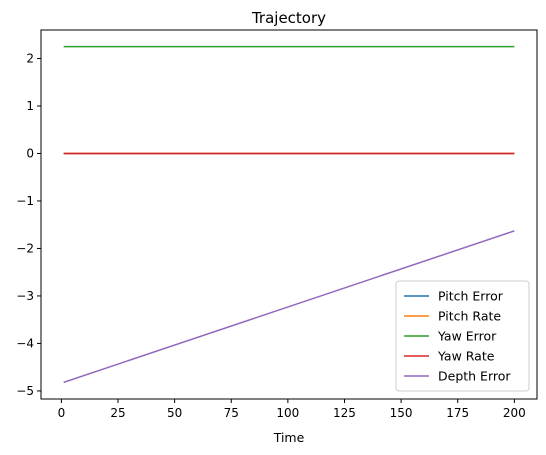 The height and width of the screenshot is (455, 546). What do you see at coordinates (401, 413) in the screenshot?
I see `x-tick-label: 150` at bounding box center [401, 413].